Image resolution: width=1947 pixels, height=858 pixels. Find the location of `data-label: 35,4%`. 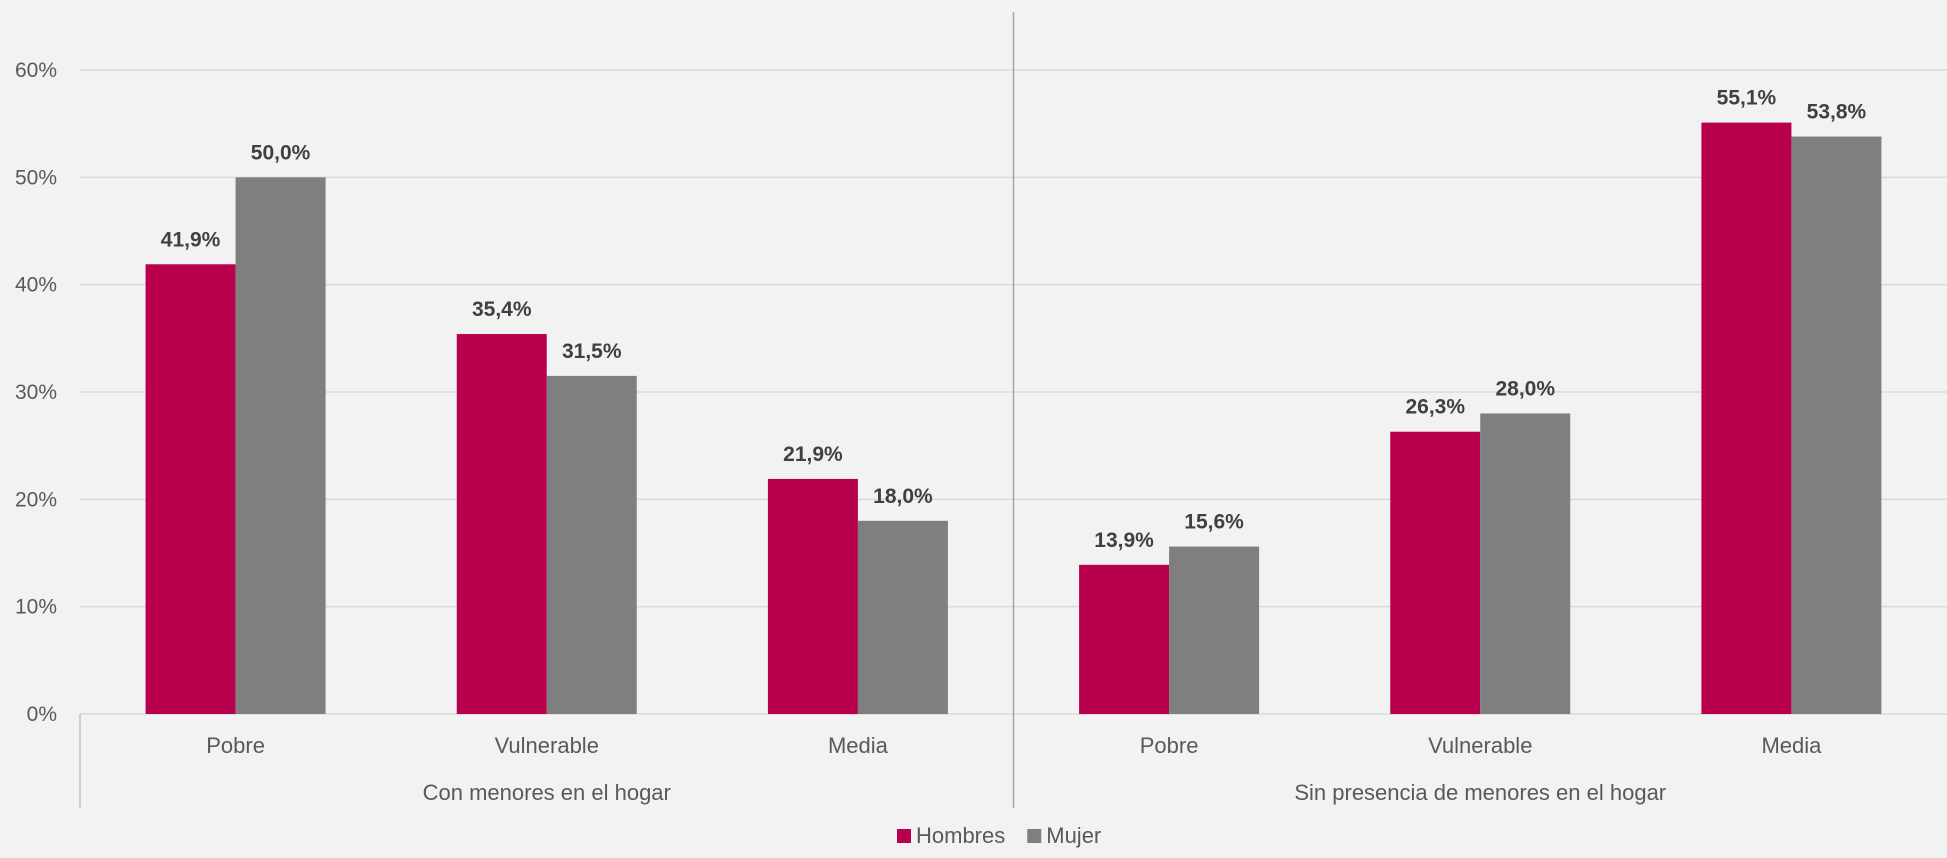

data-label: 35,4% is located at coordinates (502, 309).